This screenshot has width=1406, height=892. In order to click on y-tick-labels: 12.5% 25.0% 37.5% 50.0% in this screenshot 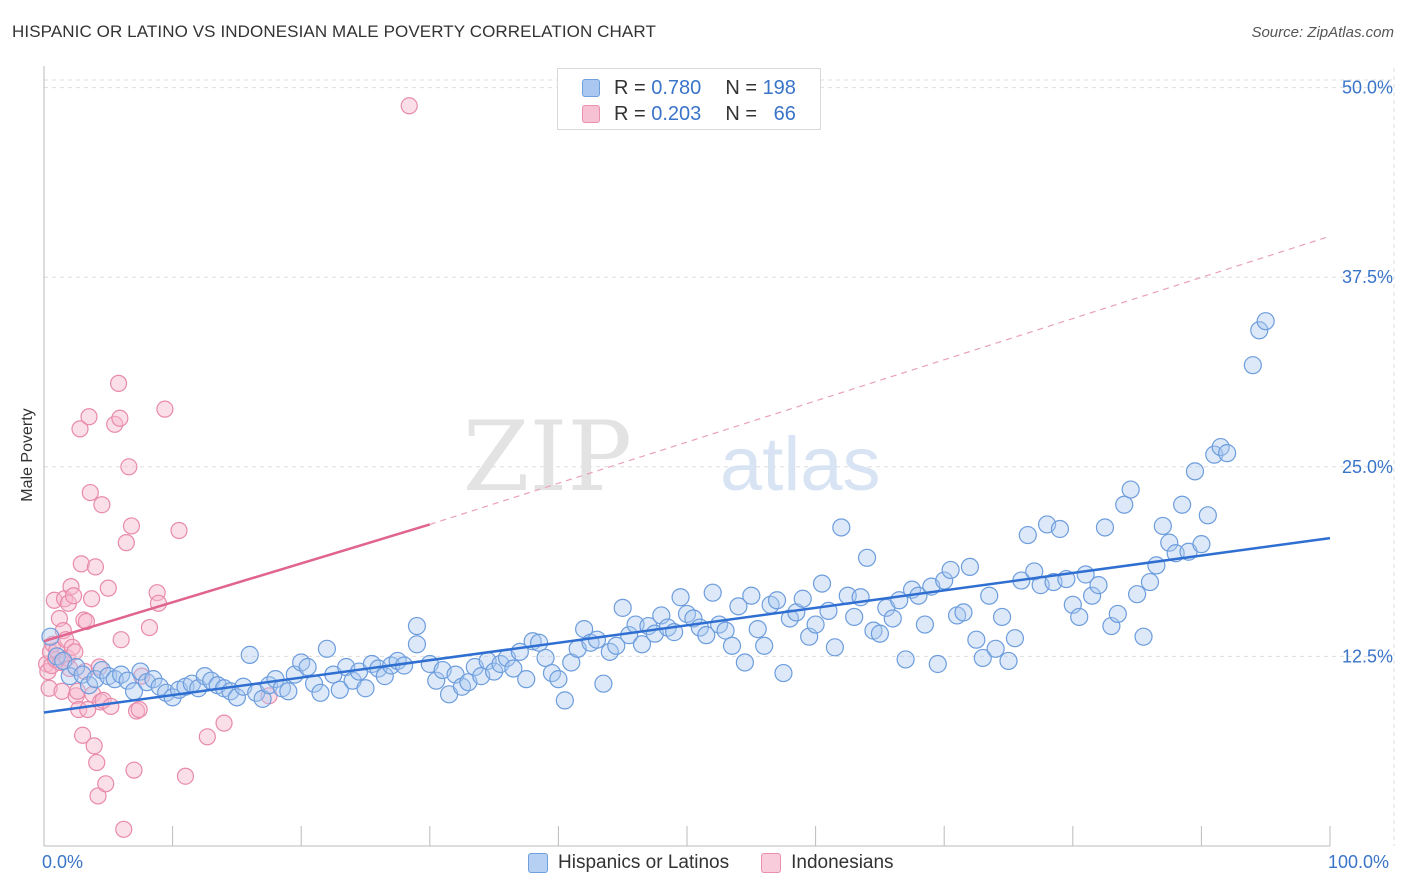, I will do `click(1367, 372)`.